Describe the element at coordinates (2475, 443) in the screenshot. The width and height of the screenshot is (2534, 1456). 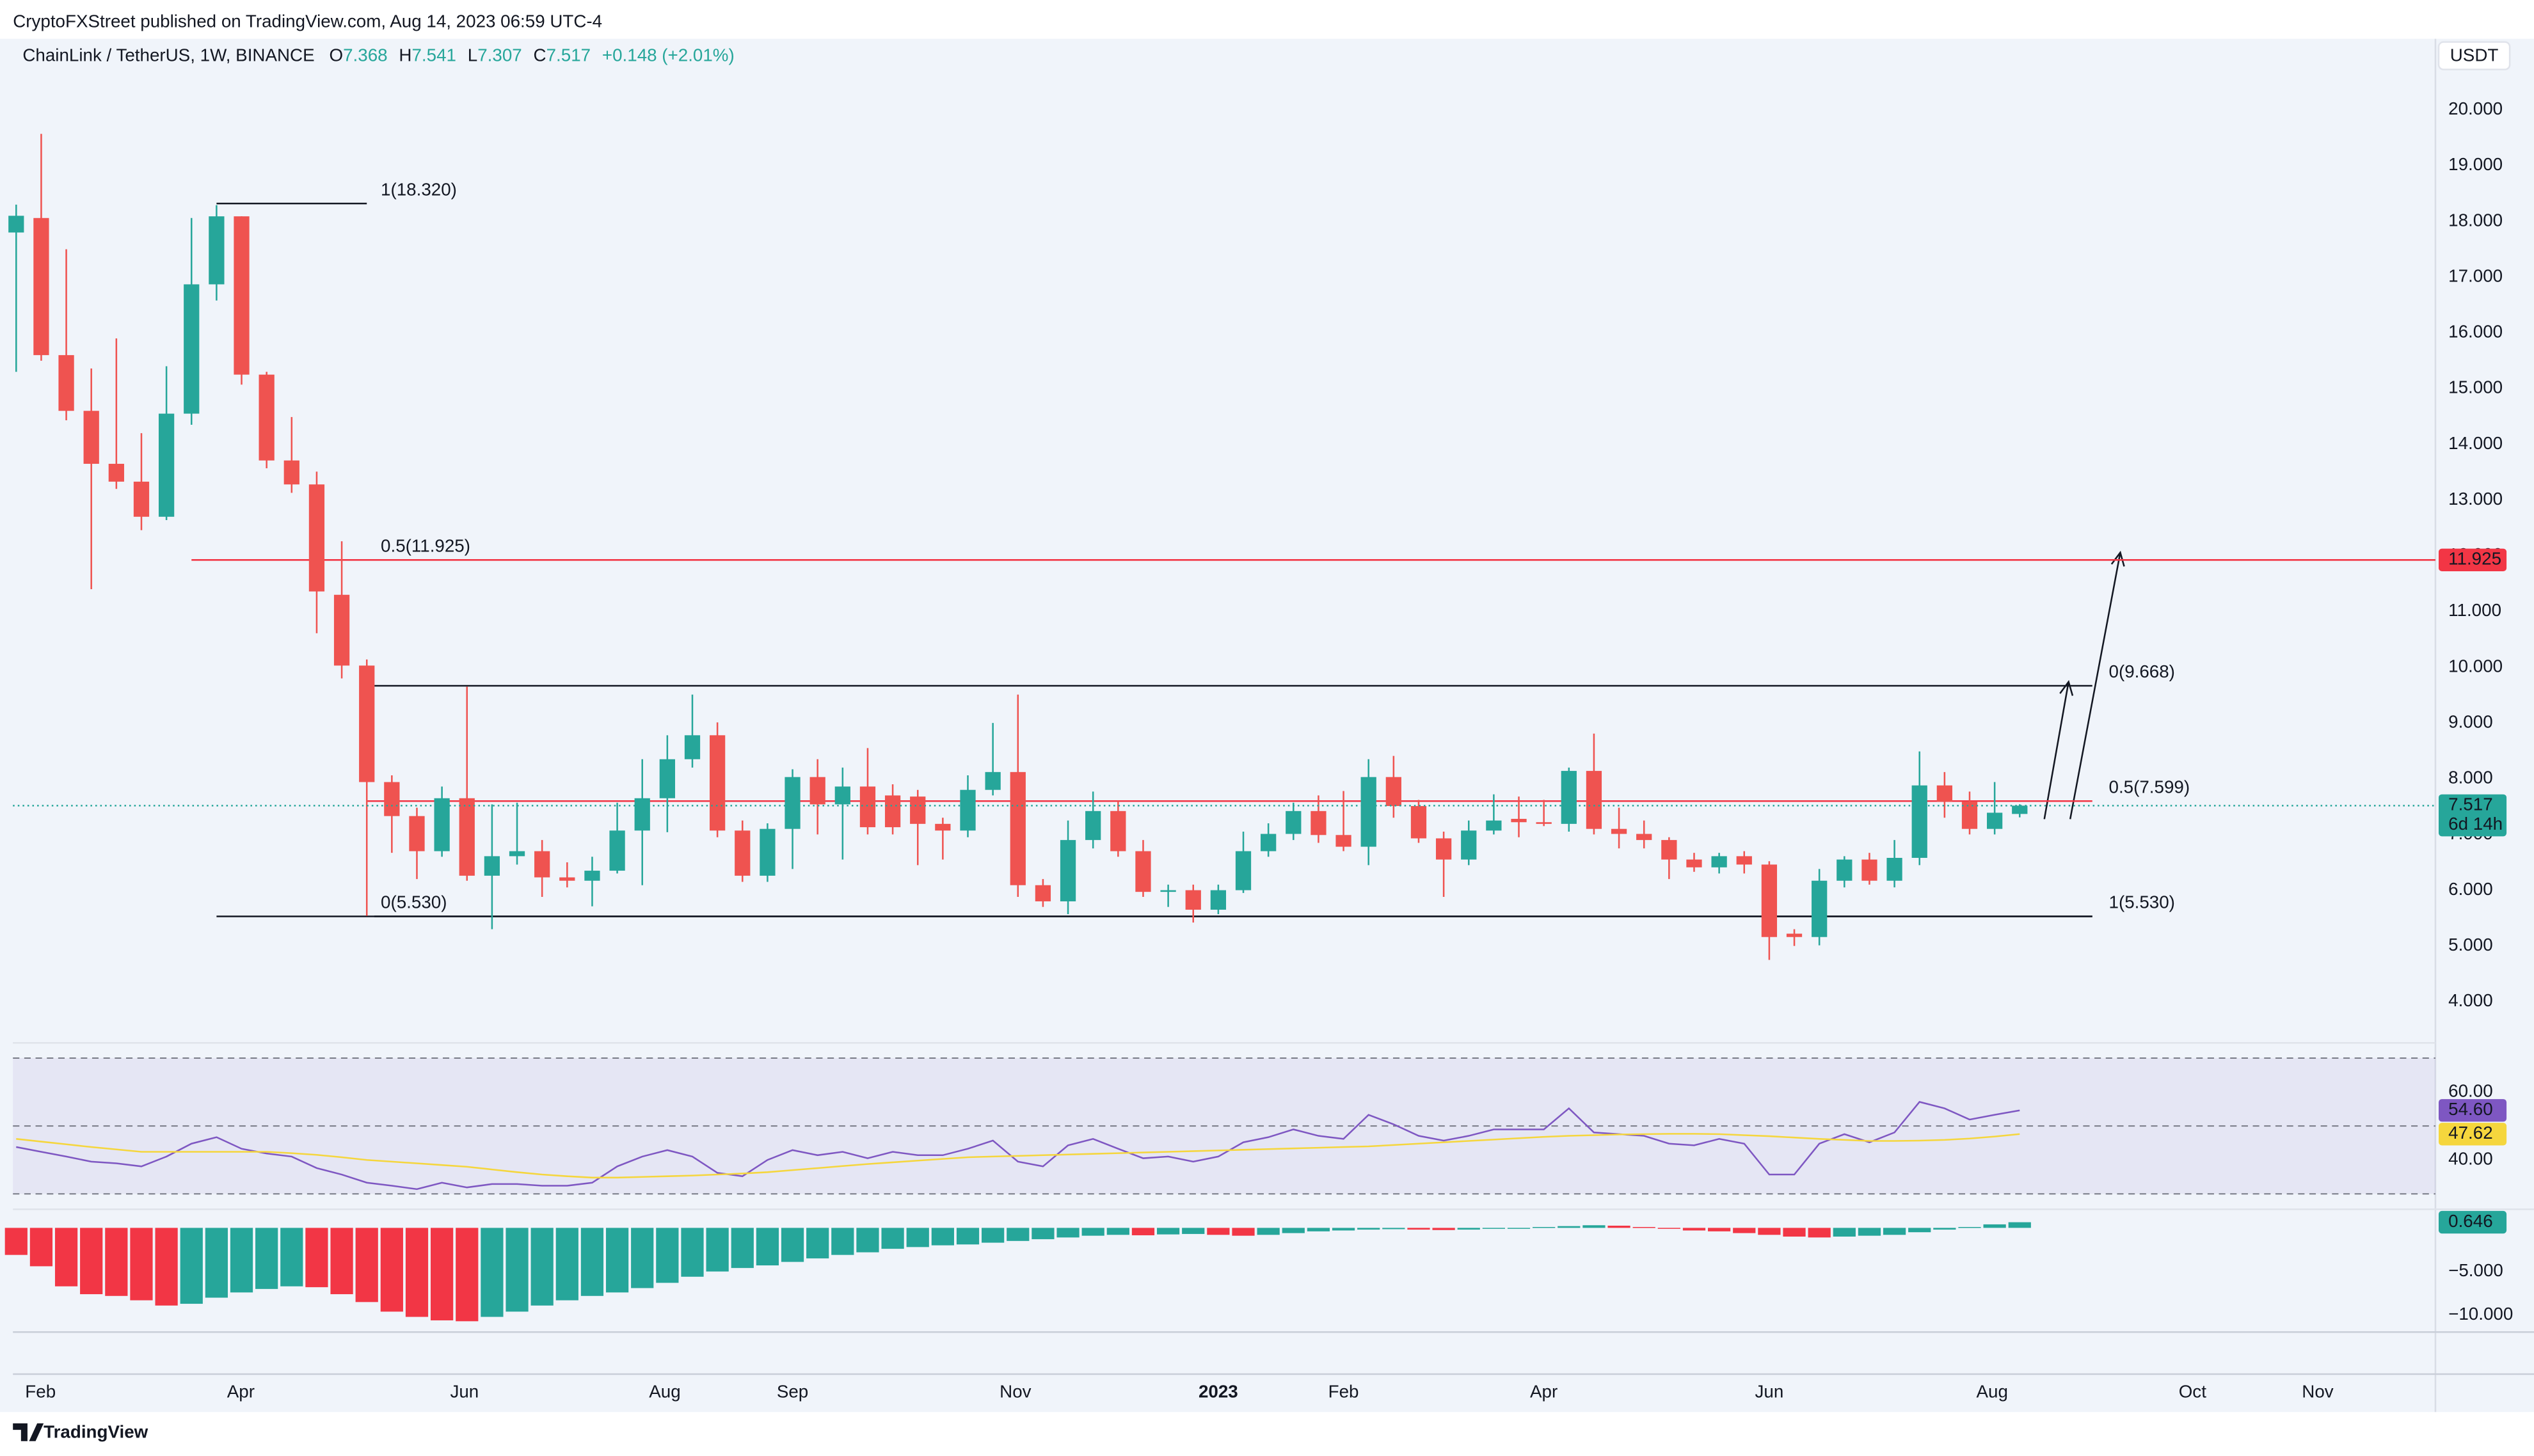
I see `price-tick-label: 14.000` at that location.